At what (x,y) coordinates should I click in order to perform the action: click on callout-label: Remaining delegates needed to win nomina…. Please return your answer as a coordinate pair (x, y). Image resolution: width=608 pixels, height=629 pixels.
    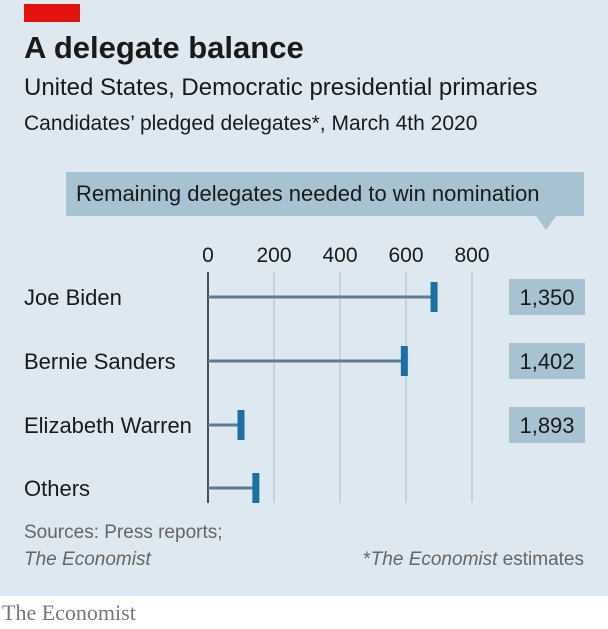
    Looking at the image, I should click on (308, 193).